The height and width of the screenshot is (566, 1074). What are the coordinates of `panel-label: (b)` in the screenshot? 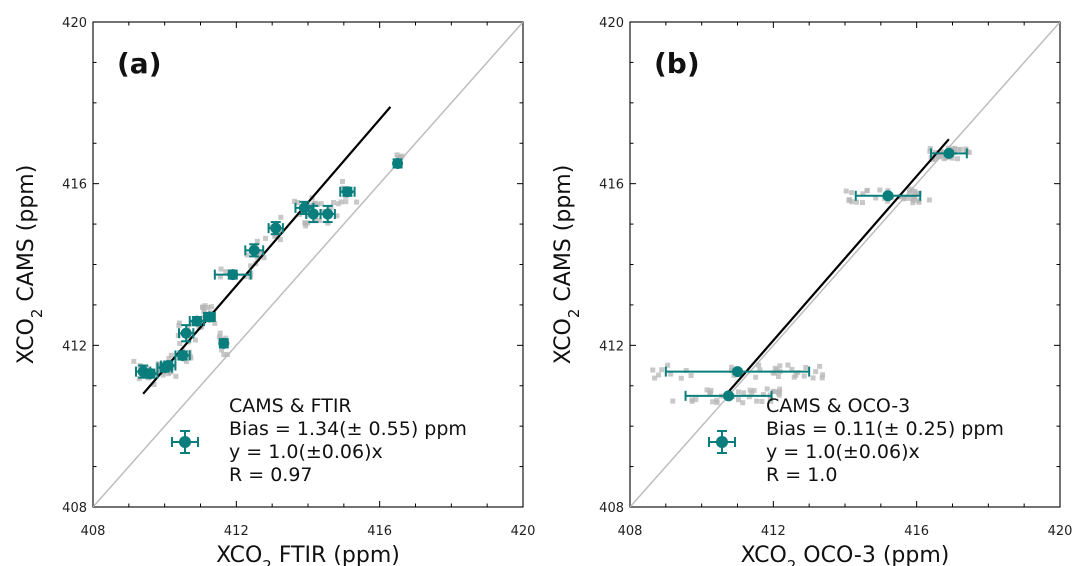 It's located at (677, 63).